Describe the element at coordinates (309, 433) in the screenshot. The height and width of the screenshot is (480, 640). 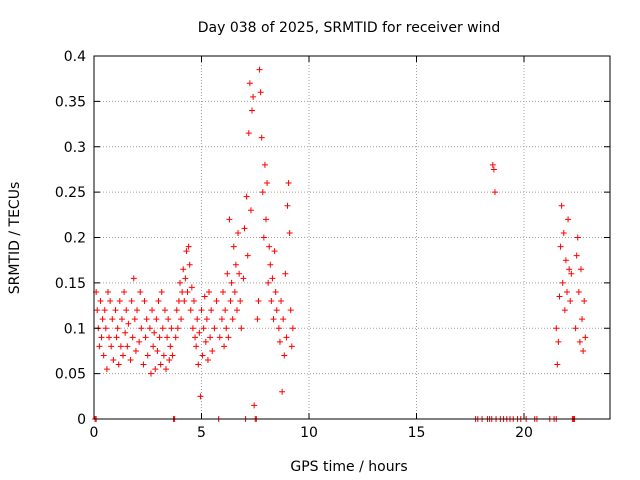
I see `x-tick-label: 10` at that location.